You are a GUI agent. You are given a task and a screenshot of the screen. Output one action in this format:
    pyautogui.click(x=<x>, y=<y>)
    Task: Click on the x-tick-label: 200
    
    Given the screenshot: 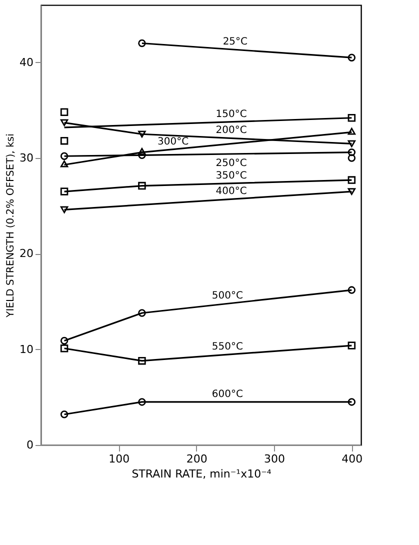 What is the action you would take?
    pyautogui.click(x=197, y=459)
    